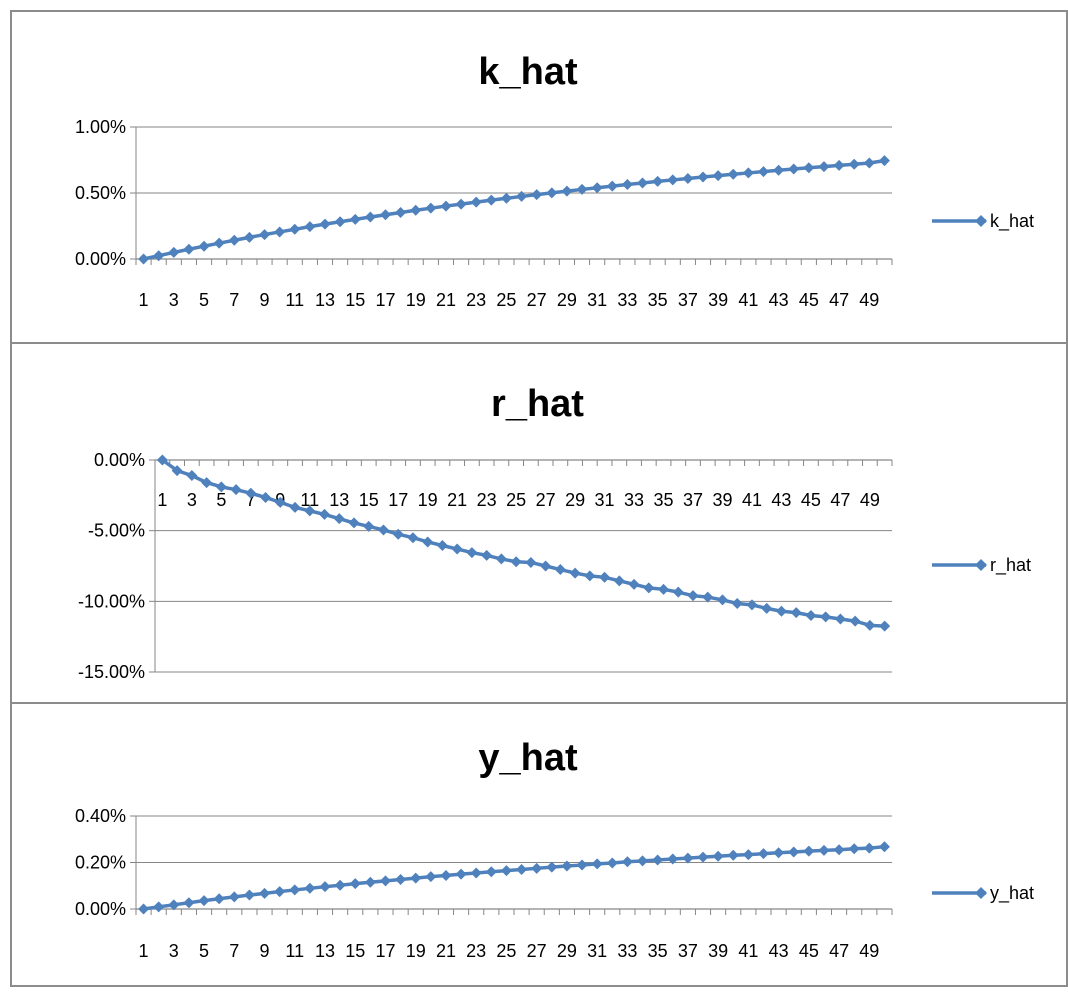 The image size is (1068, 992). Describe the element at coordinates (111, 672) in the screenshot. I see `y-tick-label: -15.00%` at that location.